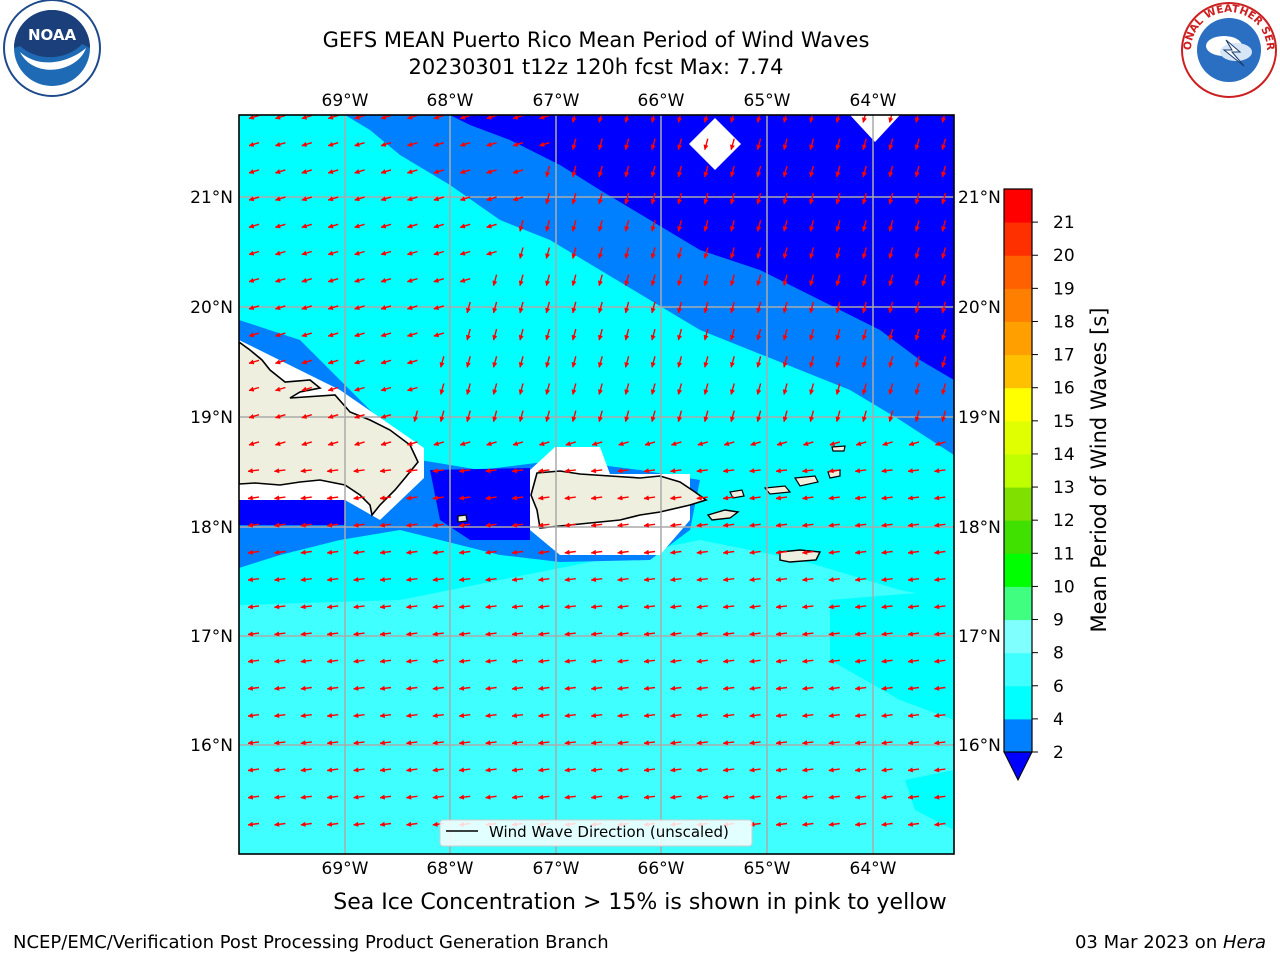  Describe the element at coordinates (211, 472) in the screenshot. I see `lat-ticks-left: 21°N 20°N 19°N 18°N 17°N 16°N` at that location.